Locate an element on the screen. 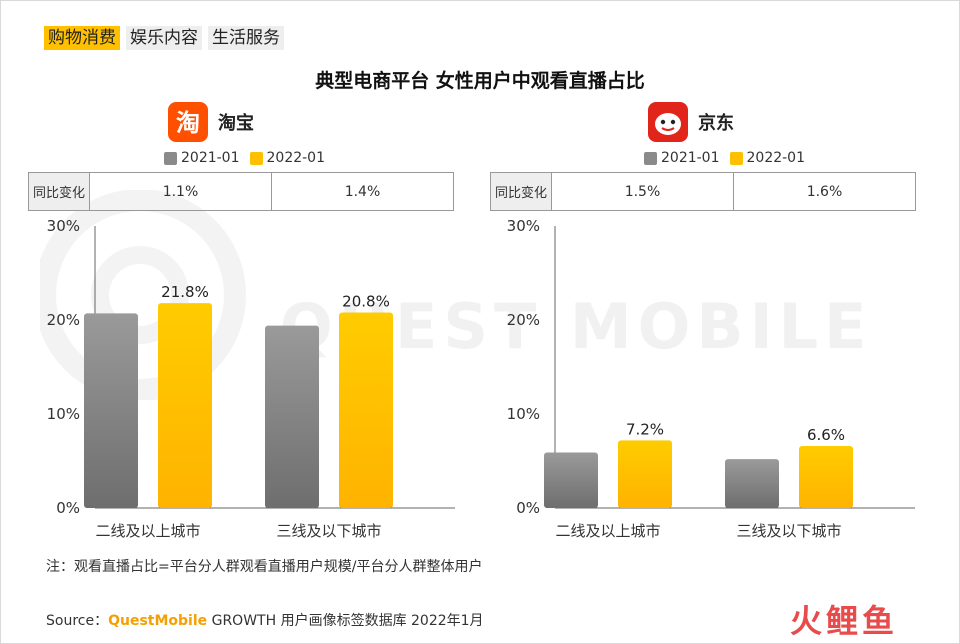 The image size is (960, 644). yoy-table-taobao: 同比变化 1.1% 1.4% is located at coordinates (241, 191).